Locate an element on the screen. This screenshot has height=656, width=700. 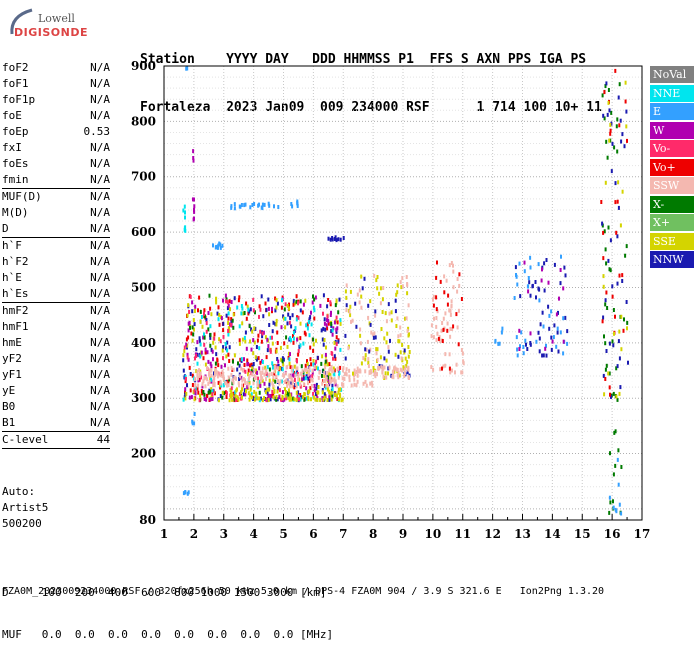
legend-item: X+ is located at coordinates (672, 222).